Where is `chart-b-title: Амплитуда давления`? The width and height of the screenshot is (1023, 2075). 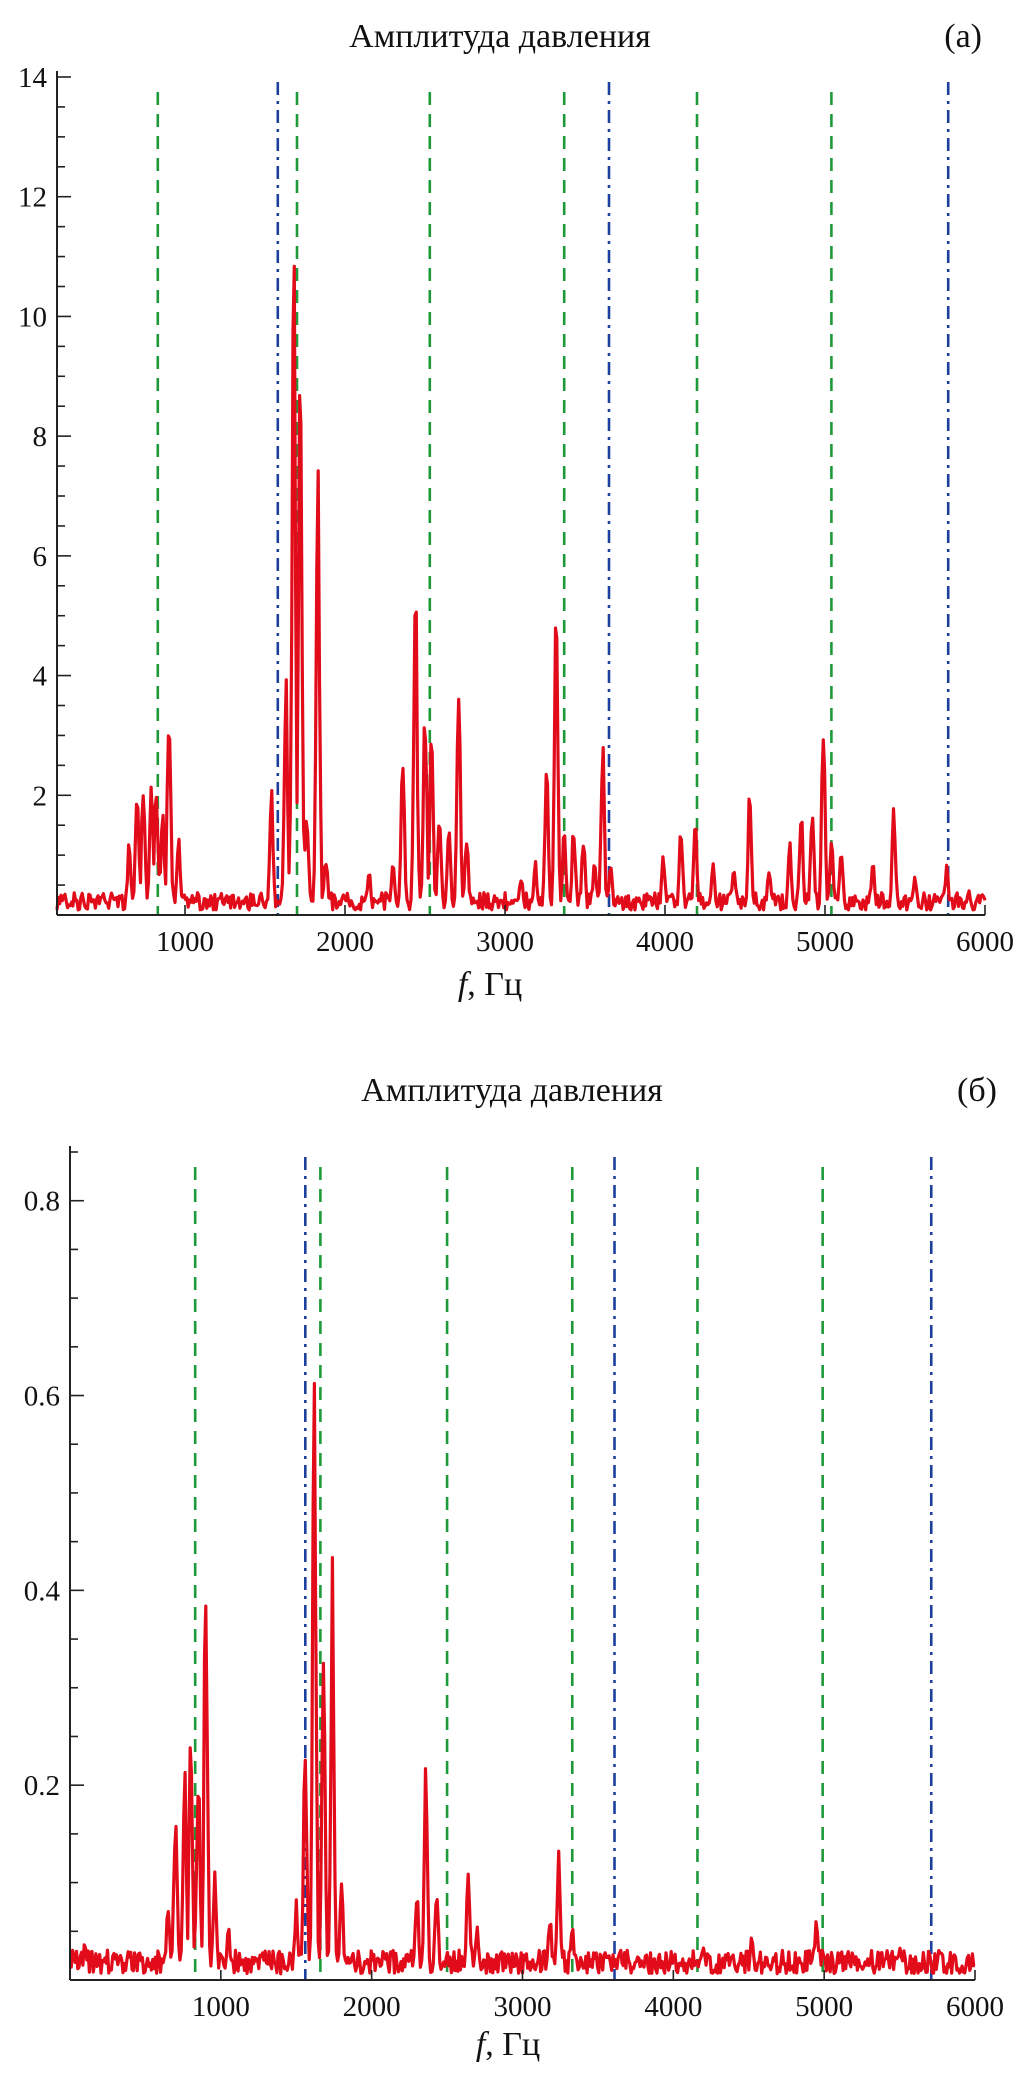
chart-b-title: Амплитуда давления is located at coordinates (512, 1090).